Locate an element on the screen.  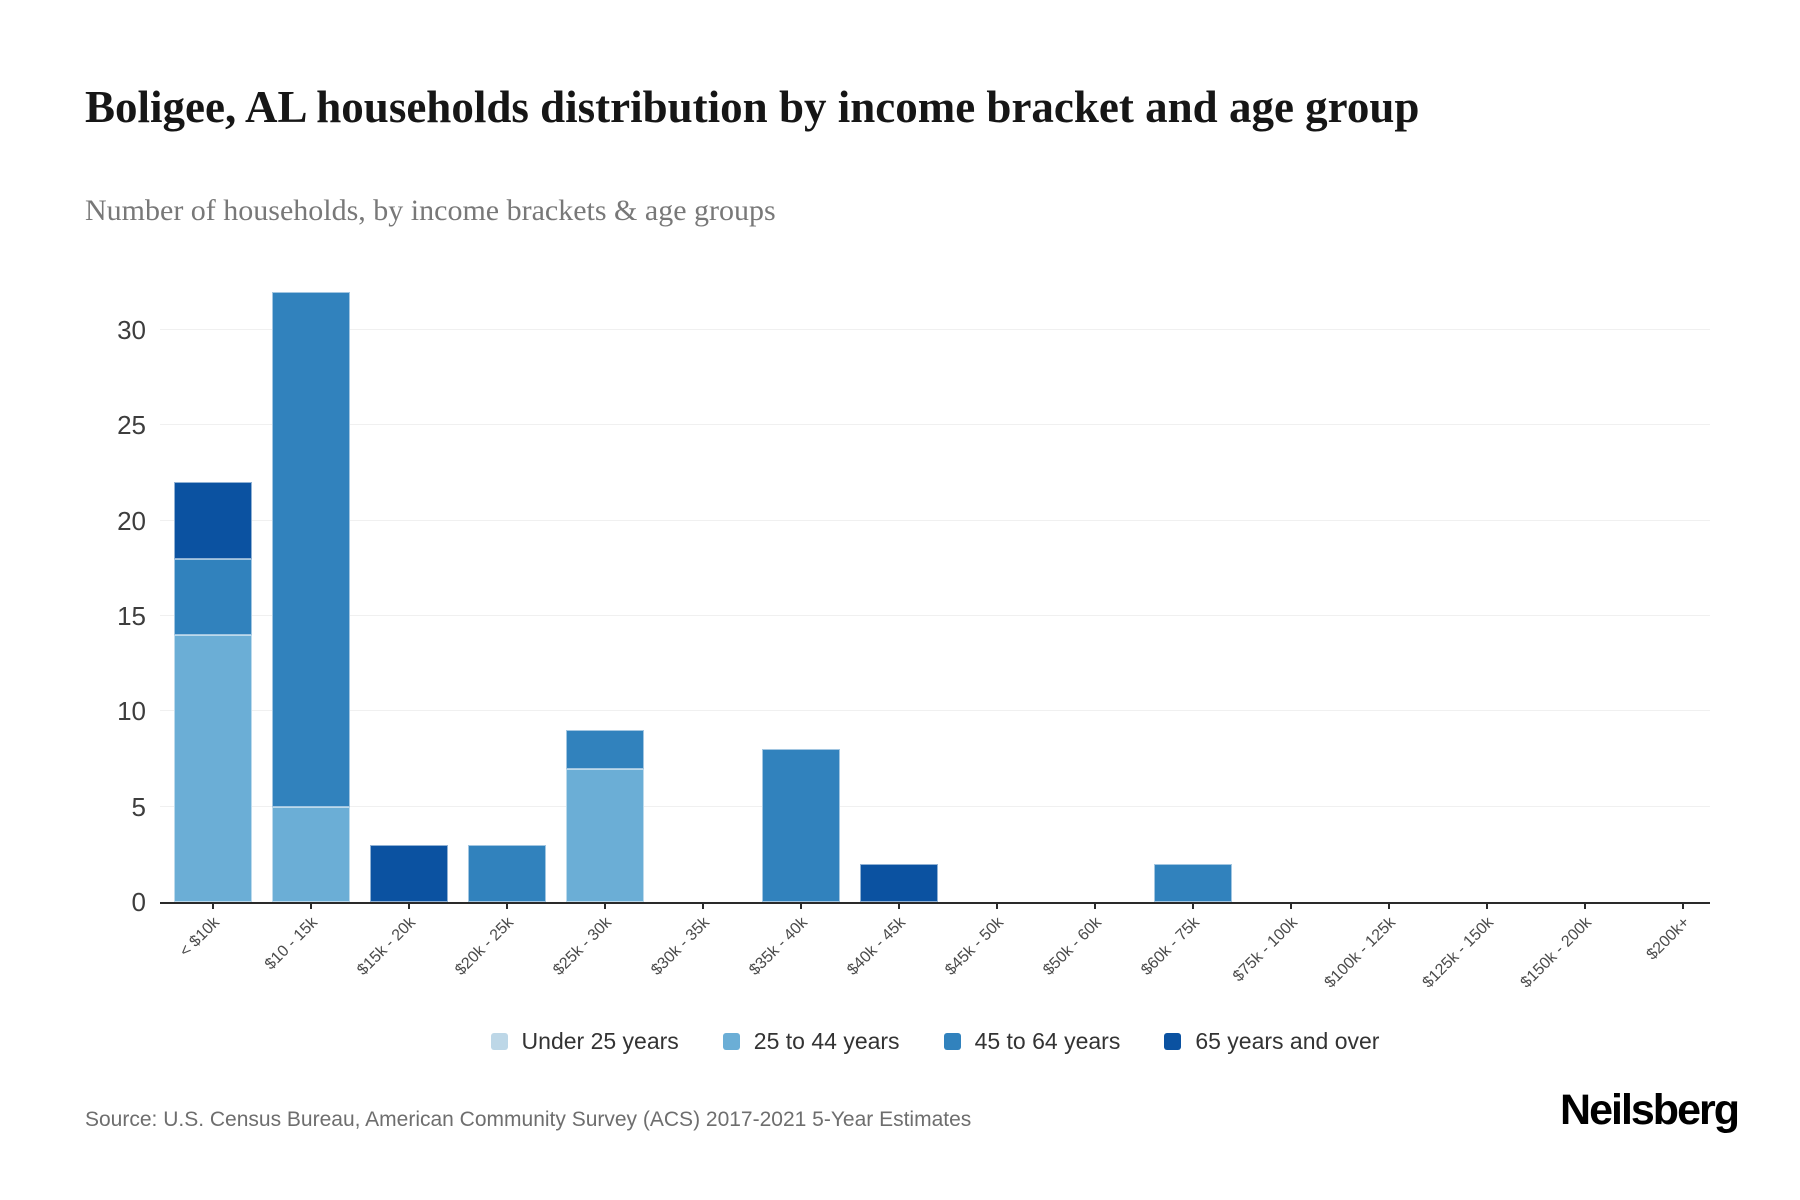
legend-item: 65 years and over is located at coordinates (1271, 1041).